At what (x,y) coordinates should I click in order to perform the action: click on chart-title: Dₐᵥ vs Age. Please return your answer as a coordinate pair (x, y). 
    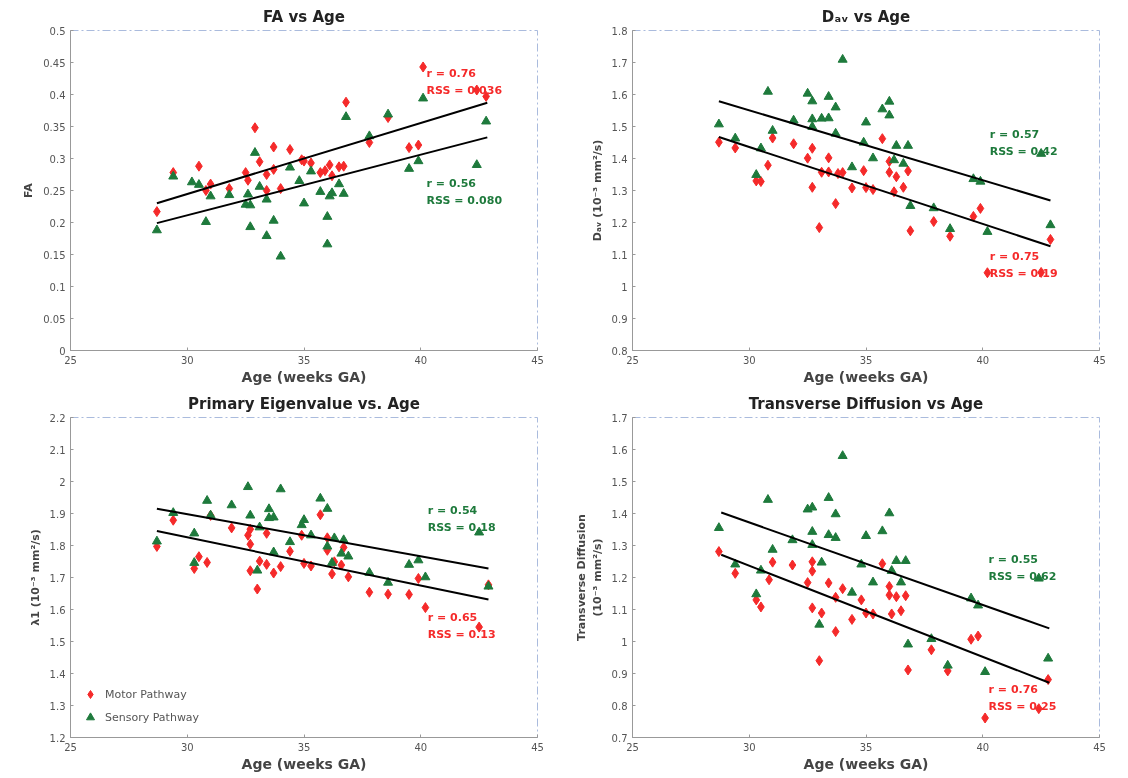
    Looking at the image, I should click on (866, 16).